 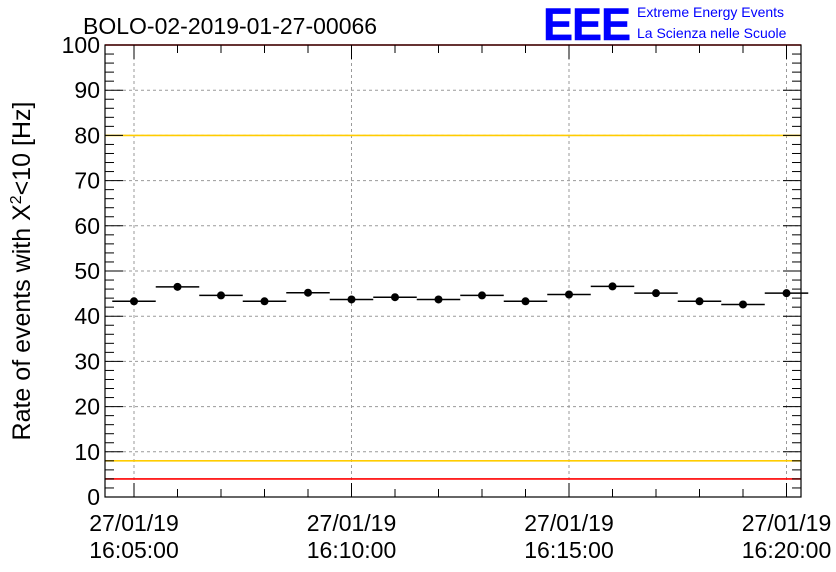 What do you see at coordinates (710, 12) in the screenshot?
I see `logo-line-1: Extreme Energy Events` at bounding box center [710, 12].